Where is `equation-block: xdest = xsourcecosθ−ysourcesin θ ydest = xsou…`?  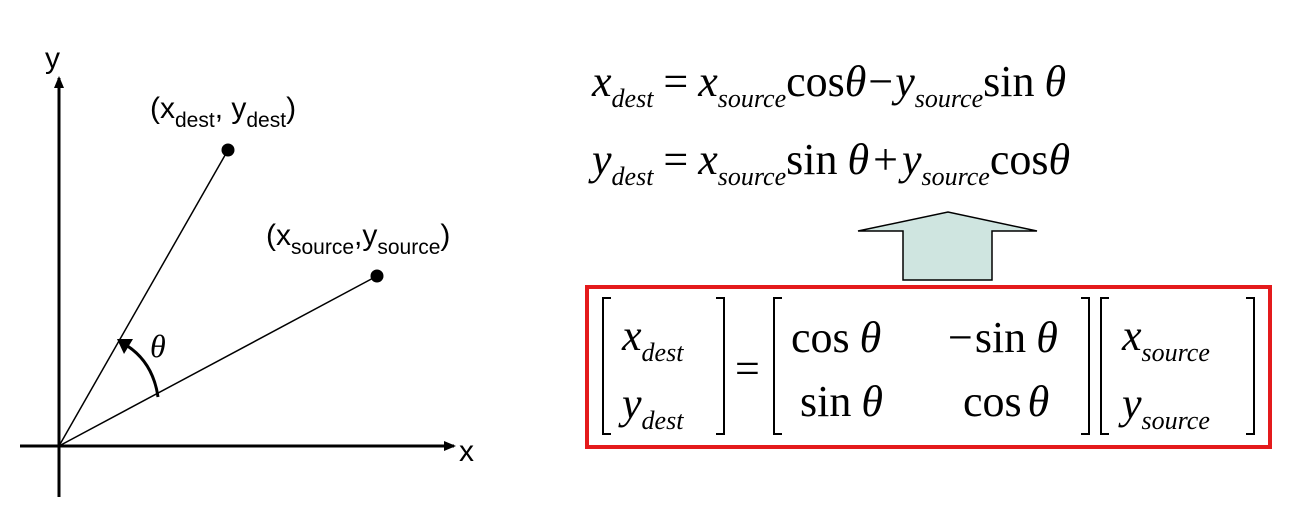
equation-block: xdest = xsourcecosθ−ysourcesin θ ydest = xsou… is located at coordinates (829, 124).